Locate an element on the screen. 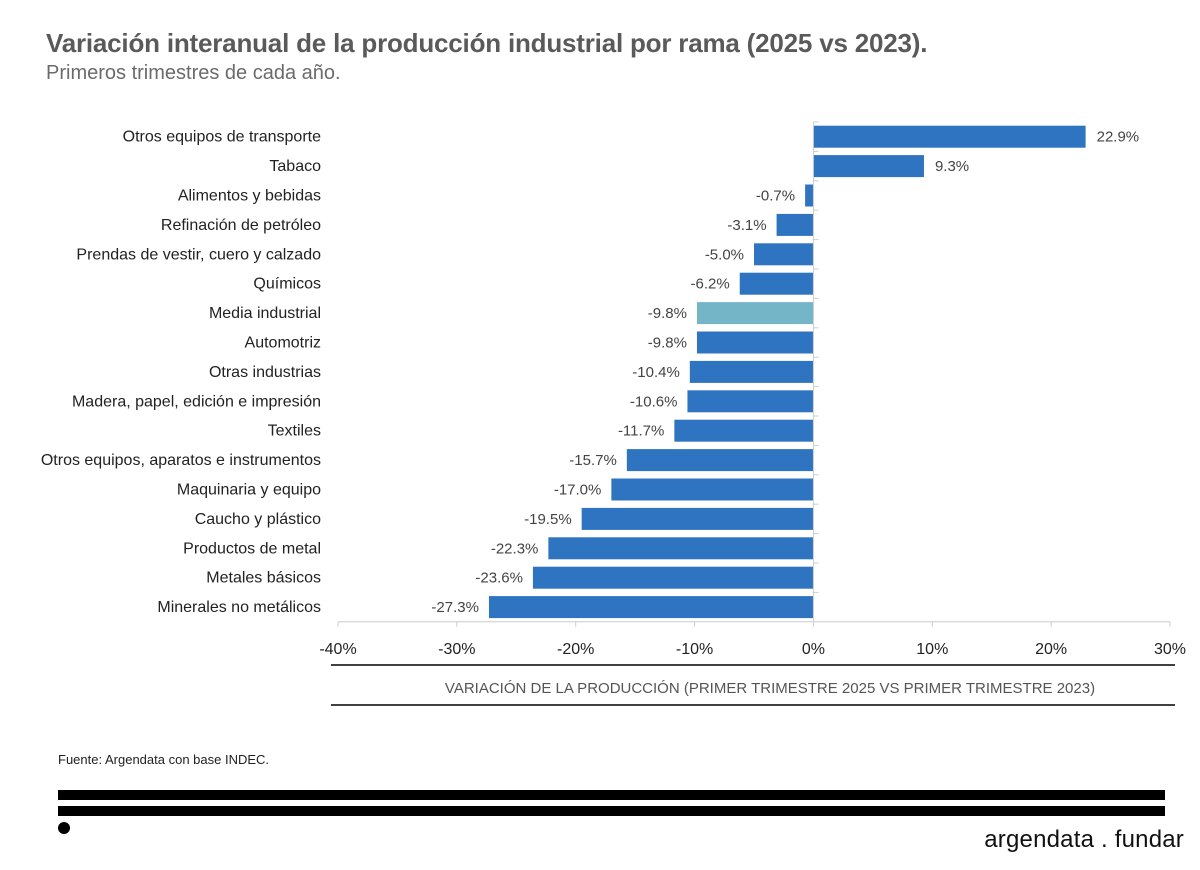 The height and width of the screenshot is (870, 1200). data-label: -3.1% is located at coordinates (746, 225).